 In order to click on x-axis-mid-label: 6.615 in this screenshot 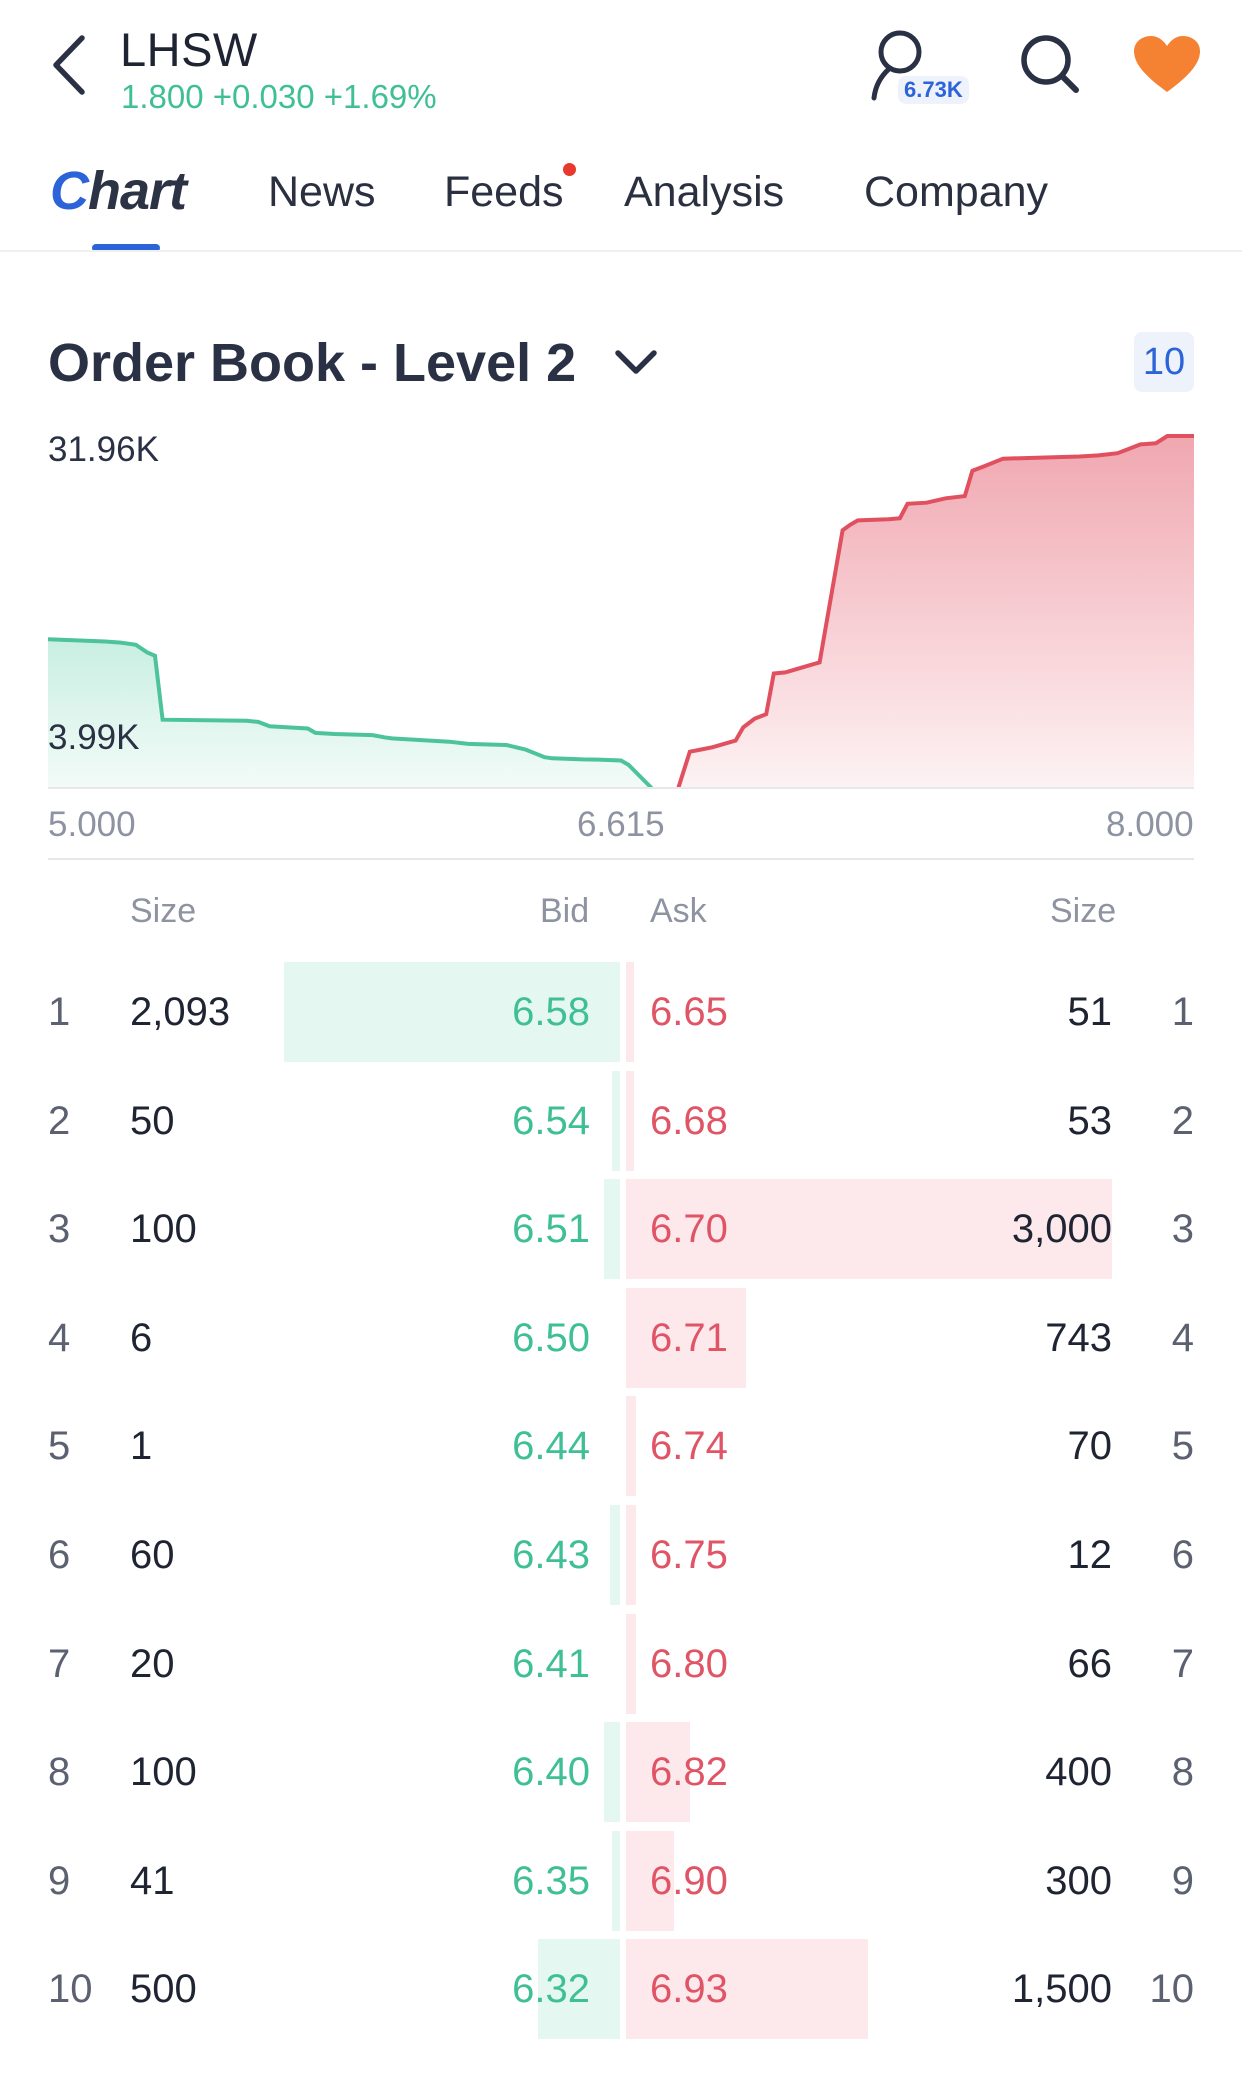, I will do `click(621, 824)`.